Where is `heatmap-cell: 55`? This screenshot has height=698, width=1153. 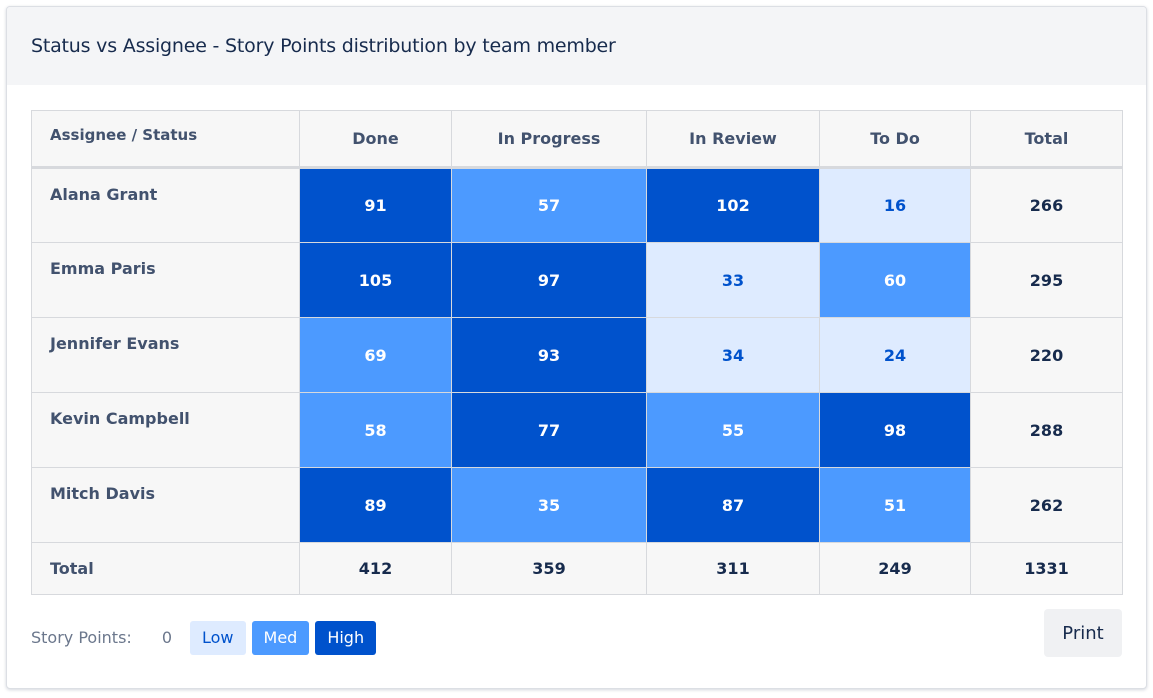 heatmap-cell: 55 is located at coordinates (733, 430).